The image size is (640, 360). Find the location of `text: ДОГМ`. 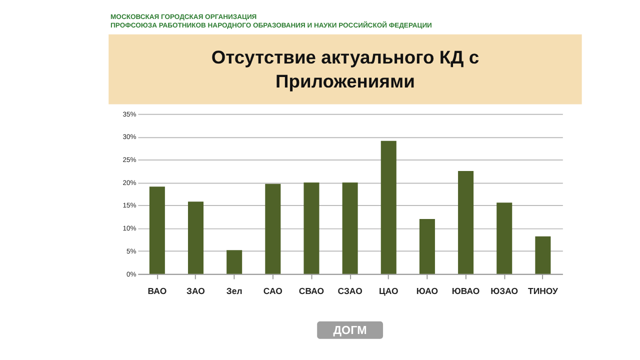

text: ДОГМ is located at coordinates (350, 331).